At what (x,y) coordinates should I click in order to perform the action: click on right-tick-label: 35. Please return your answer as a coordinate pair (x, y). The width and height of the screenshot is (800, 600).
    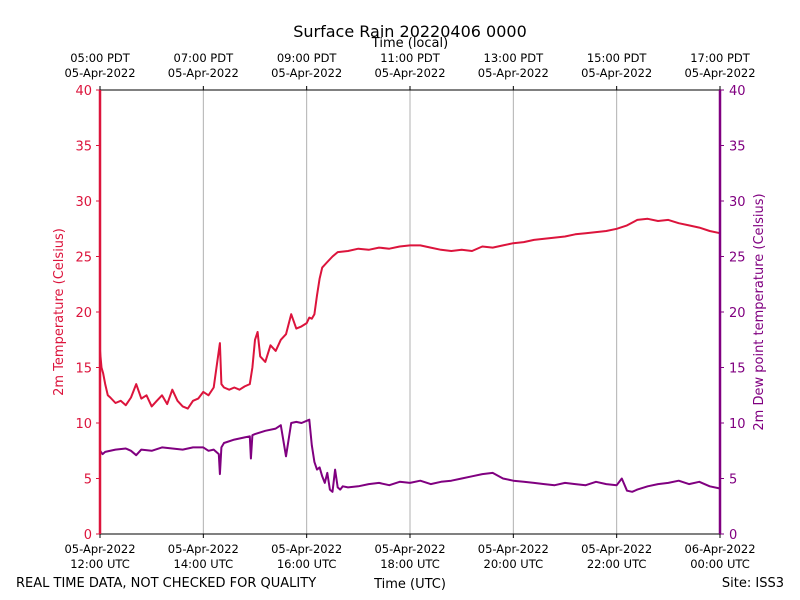
    Looking at the image, I should click on (737, 147).